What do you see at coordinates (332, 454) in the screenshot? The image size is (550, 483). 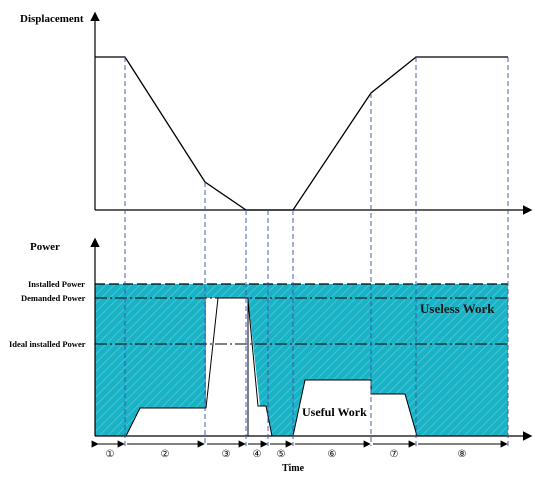 I see `phase-label: ⑥` at bounding box center [332, 454].